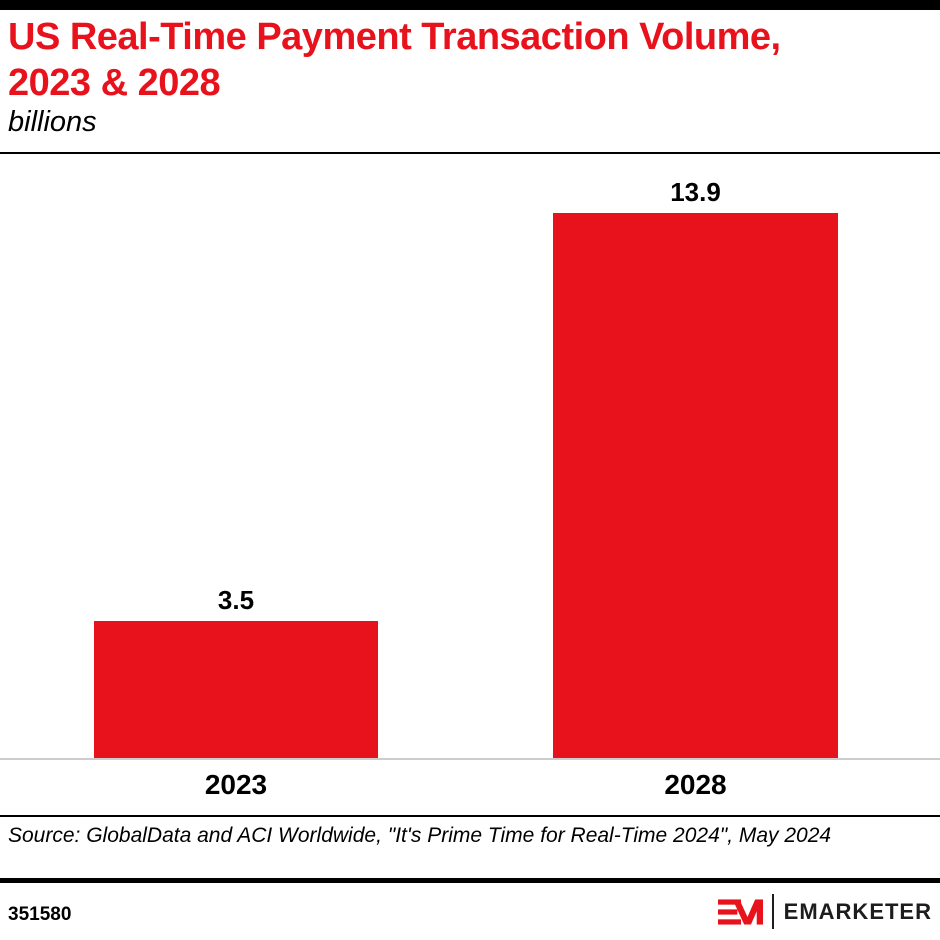 This screenshot has height=940, width=940. I want to click on source-divider, so click(470, 816).